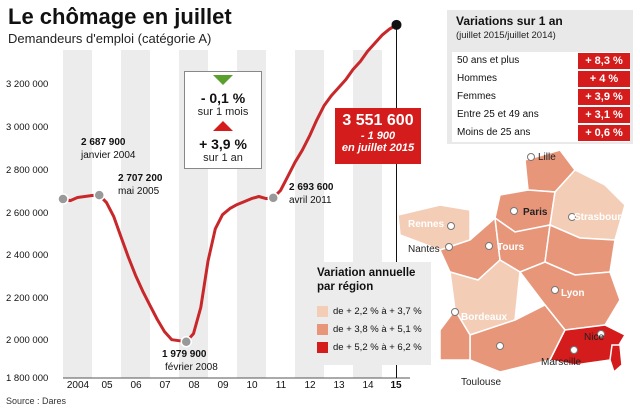  I want to click on page-subtitle: Demandeurs d'emploi (catégorie A), so click(110, 38).